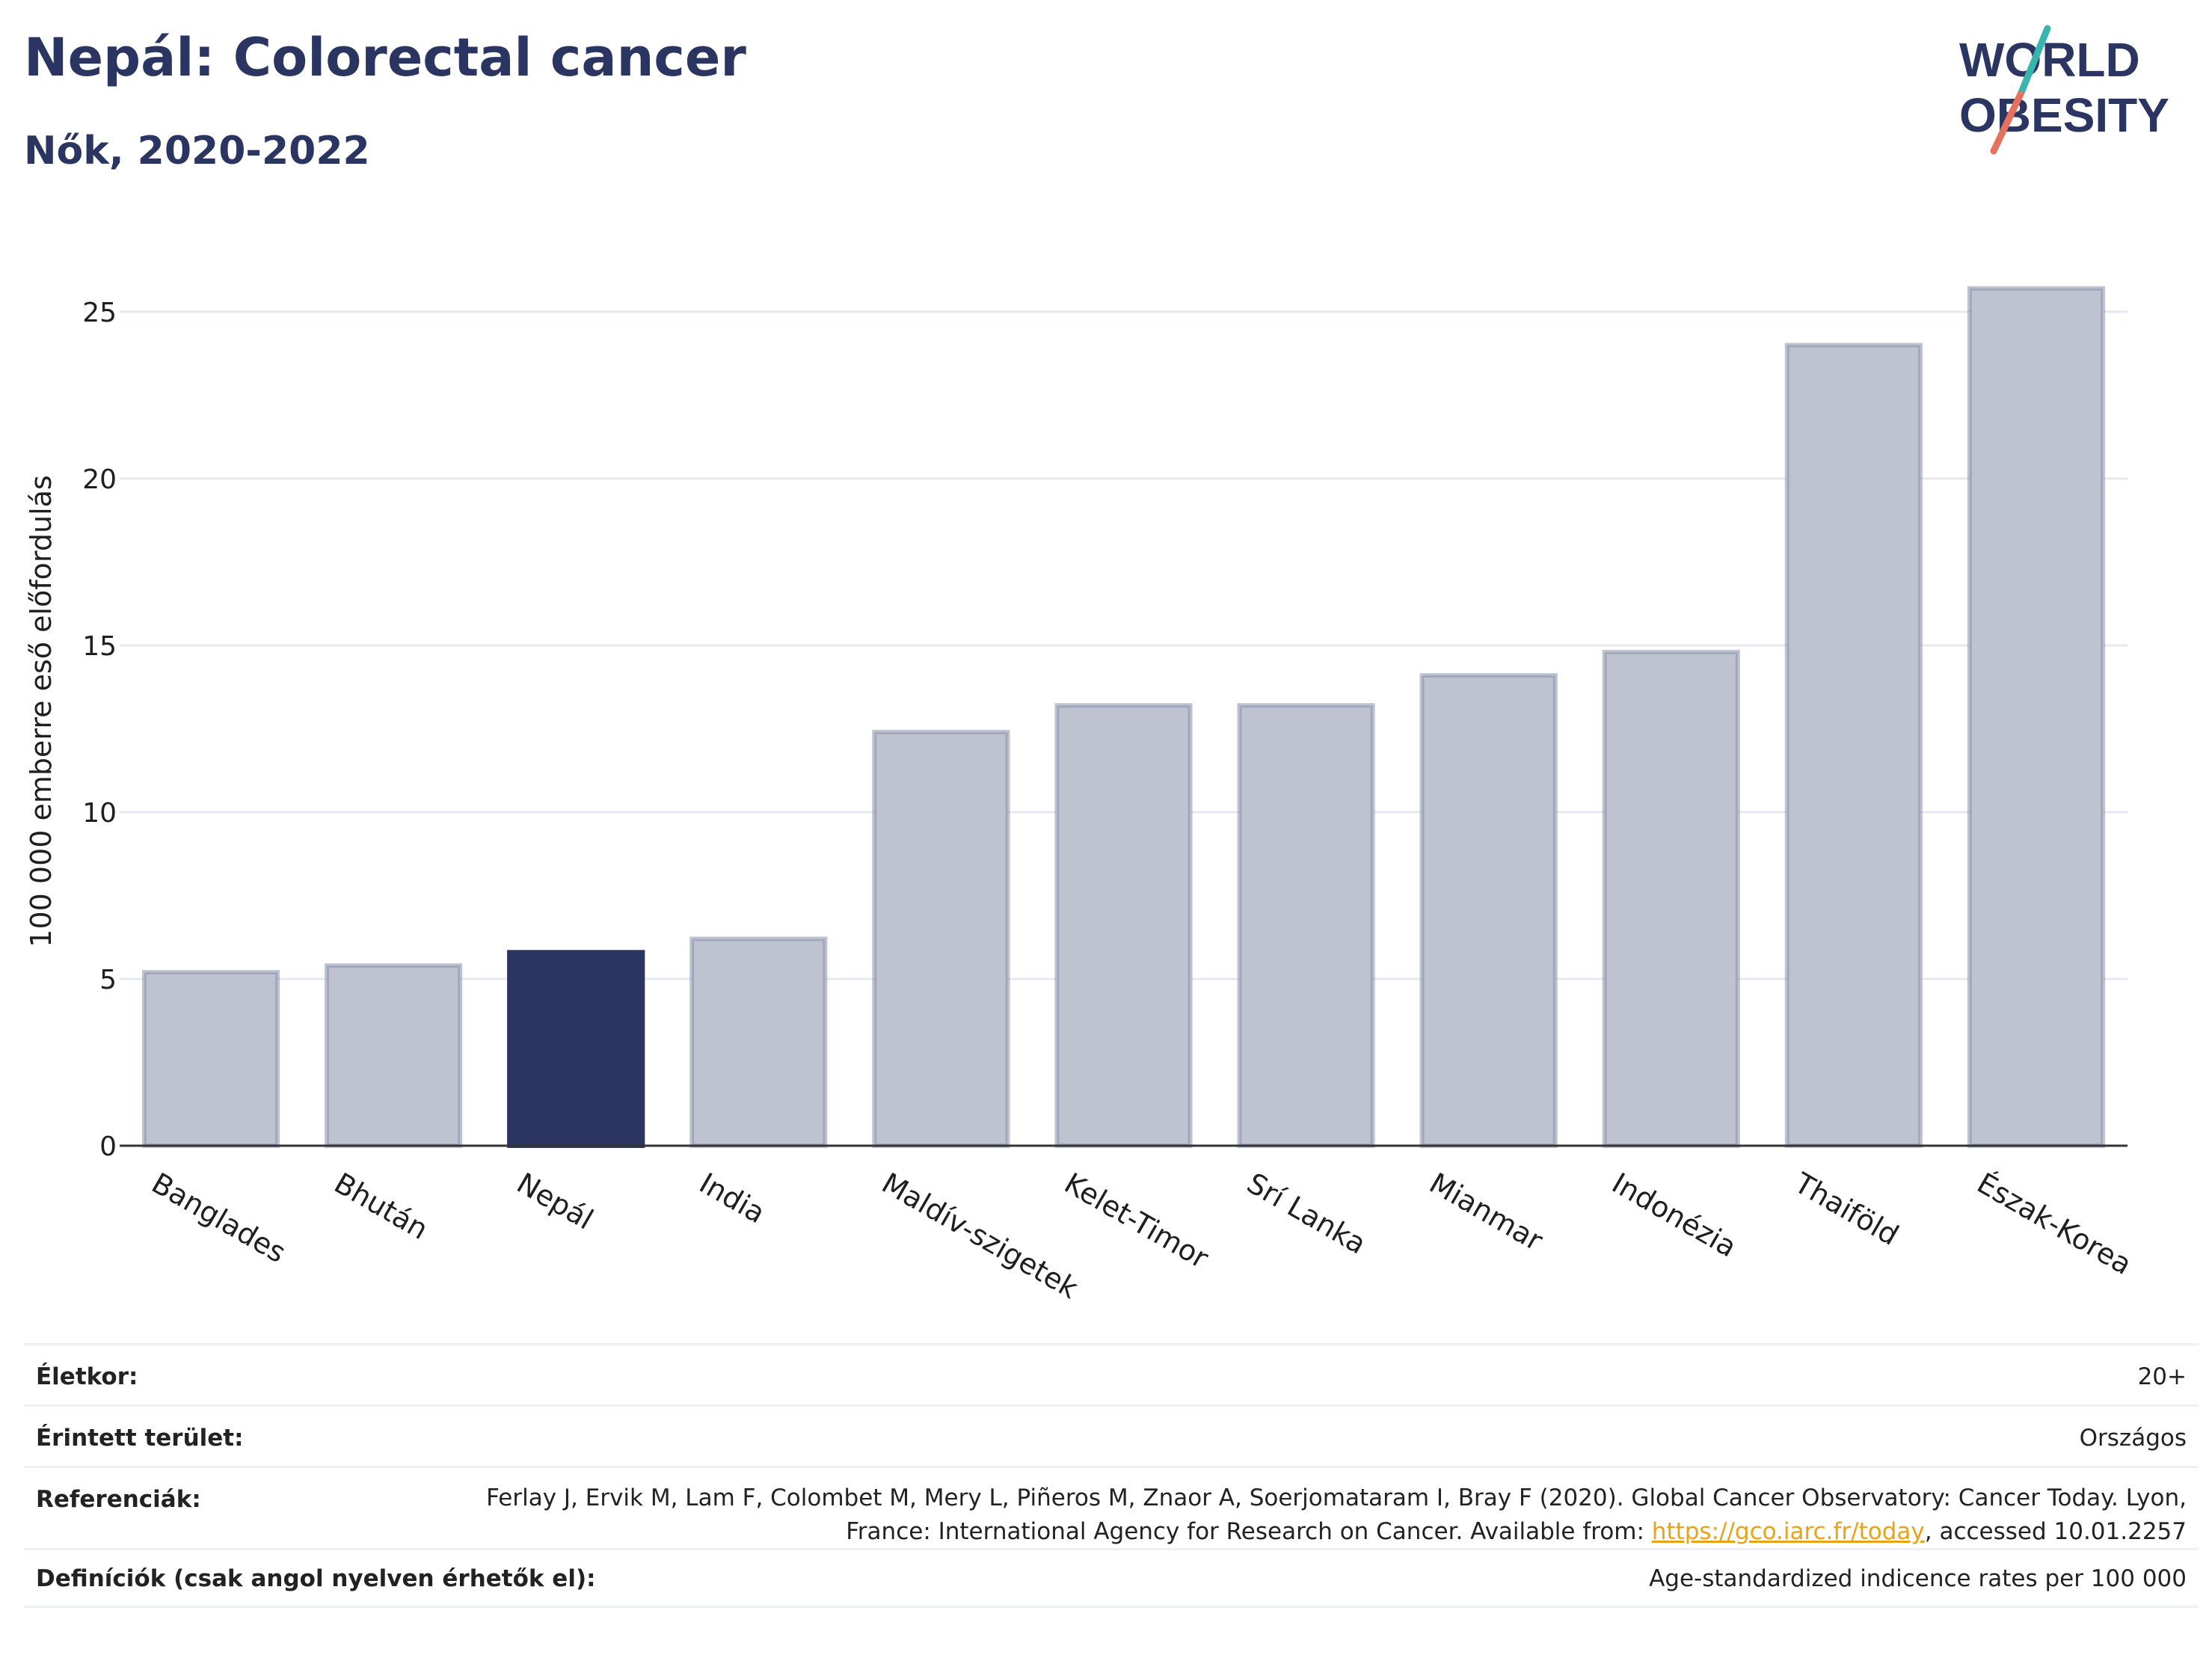 This screenshot has height=1655, width=2212. I want to click on bar-Maldív-szigetek, so click(941, 938).